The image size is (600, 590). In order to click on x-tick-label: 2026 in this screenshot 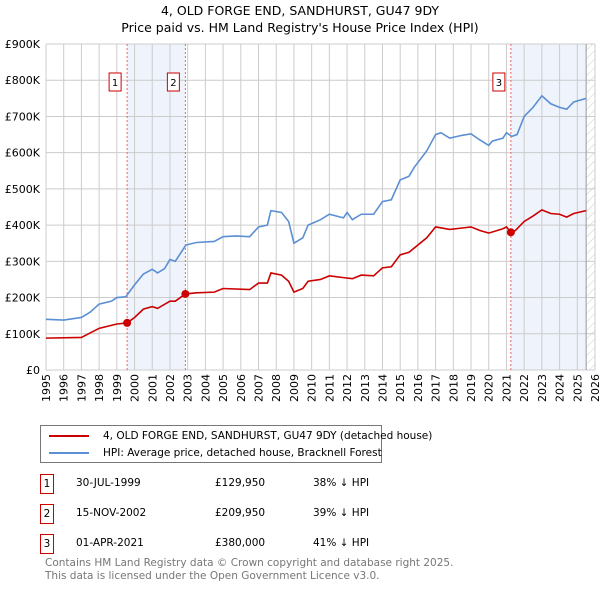, I will do `click(594, 388)`.